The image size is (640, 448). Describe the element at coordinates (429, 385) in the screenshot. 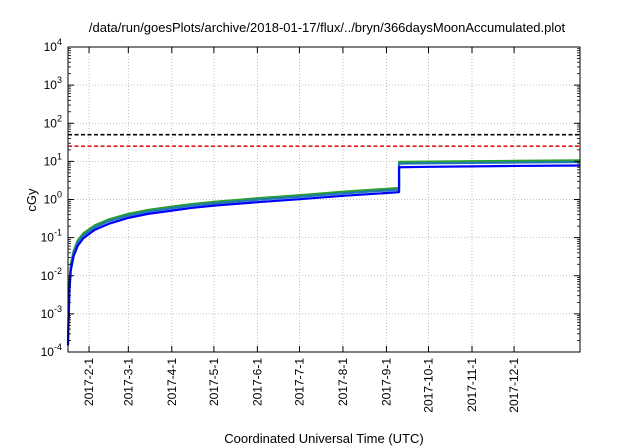

I see `x-tick-label: 2017-10-1` at that location.